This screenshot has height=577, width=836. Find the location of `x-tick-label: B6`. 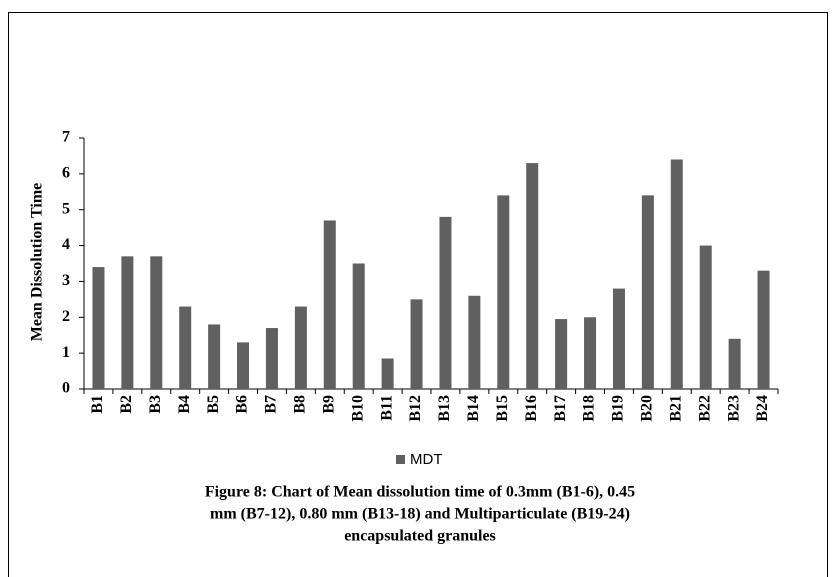

x-tick-label: B6 is located at coordinates (242, 404).